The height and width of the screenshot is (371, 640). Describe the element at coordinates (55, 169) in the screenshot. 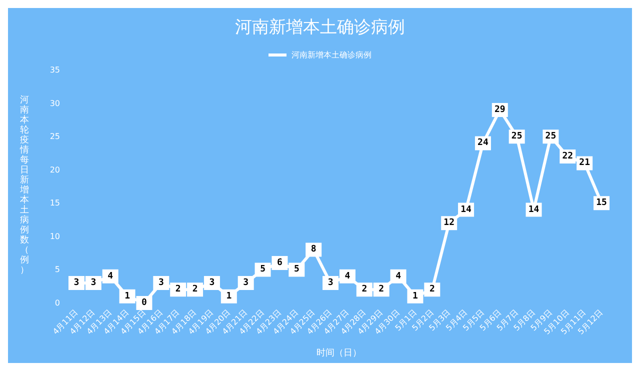

I see `y-tick-label: 20` at that location.